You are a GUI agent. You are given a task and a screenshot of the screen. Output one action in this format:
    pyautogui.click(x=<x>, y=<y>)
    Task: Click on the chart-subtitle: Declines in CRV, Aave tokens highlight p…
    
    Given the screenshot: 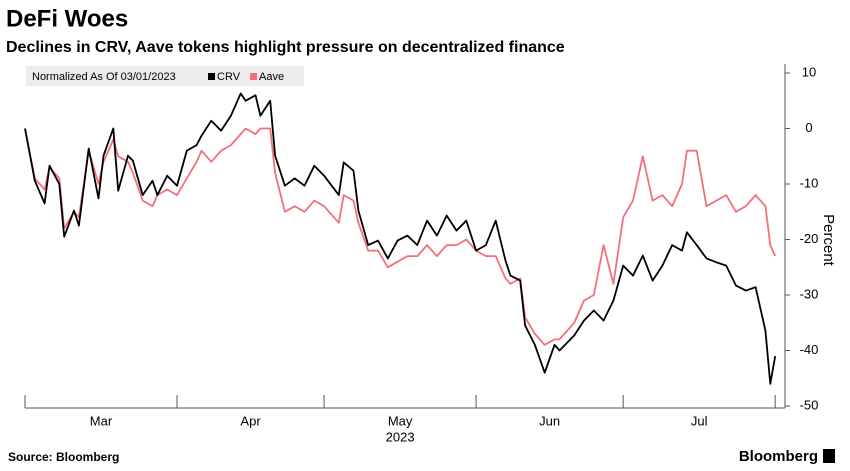 What is the action you would take?
    pyautogui.click(x=285, y=47)
    